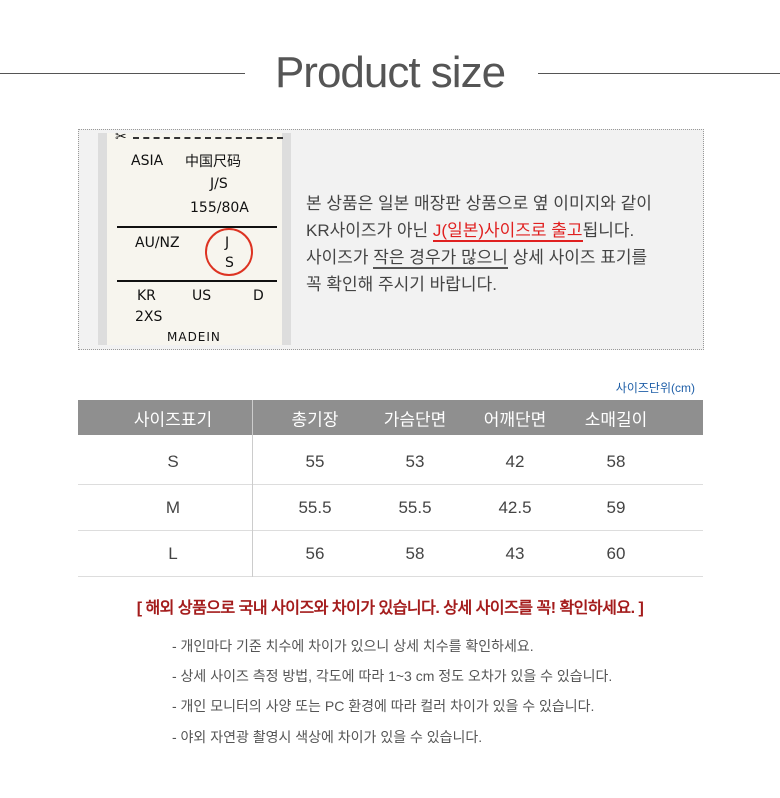 The width and height of the screenshot is (780, 798). Describe the element at coordinates (122, 73) in the screenshot. I see `title-rule-left` at that location.